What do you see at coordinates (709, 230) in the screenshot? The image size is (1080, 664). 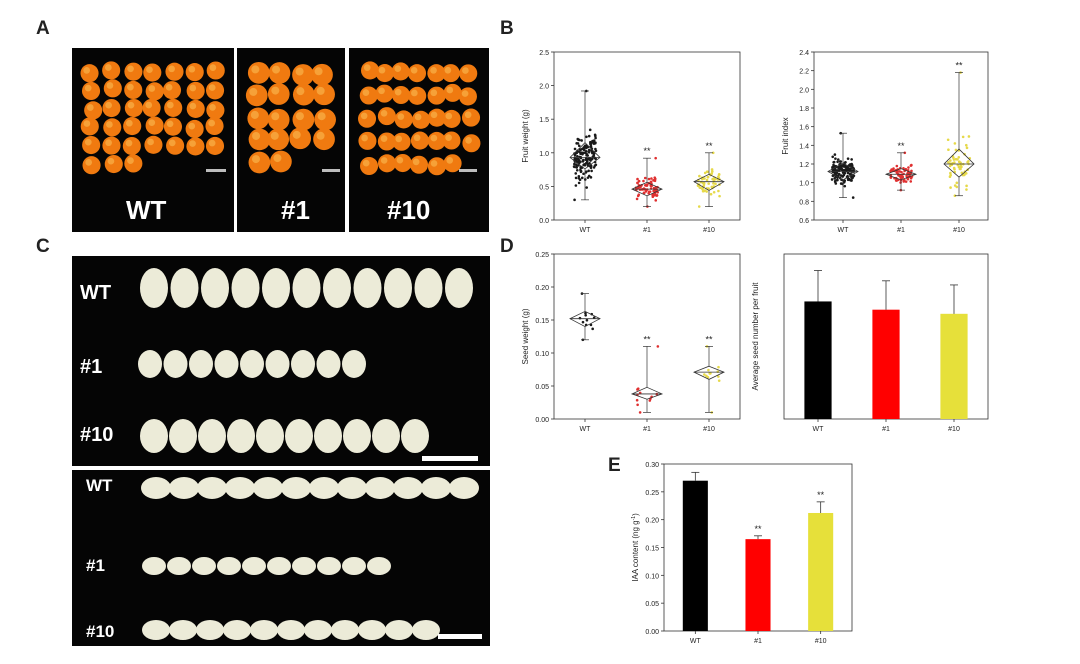 I see `x-tick-label: #10` at bounding box center [709, 230].